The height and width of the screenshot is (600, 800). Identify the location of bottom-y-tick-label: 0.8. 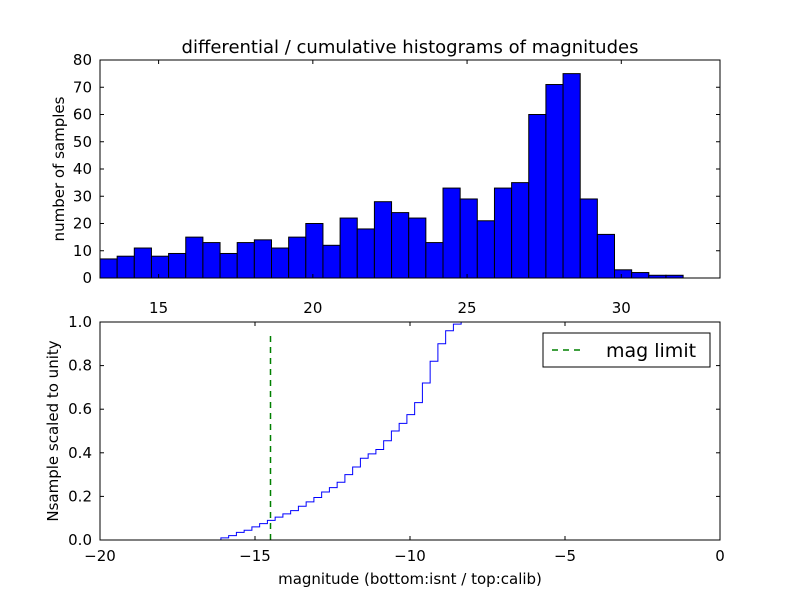
(80, 366).